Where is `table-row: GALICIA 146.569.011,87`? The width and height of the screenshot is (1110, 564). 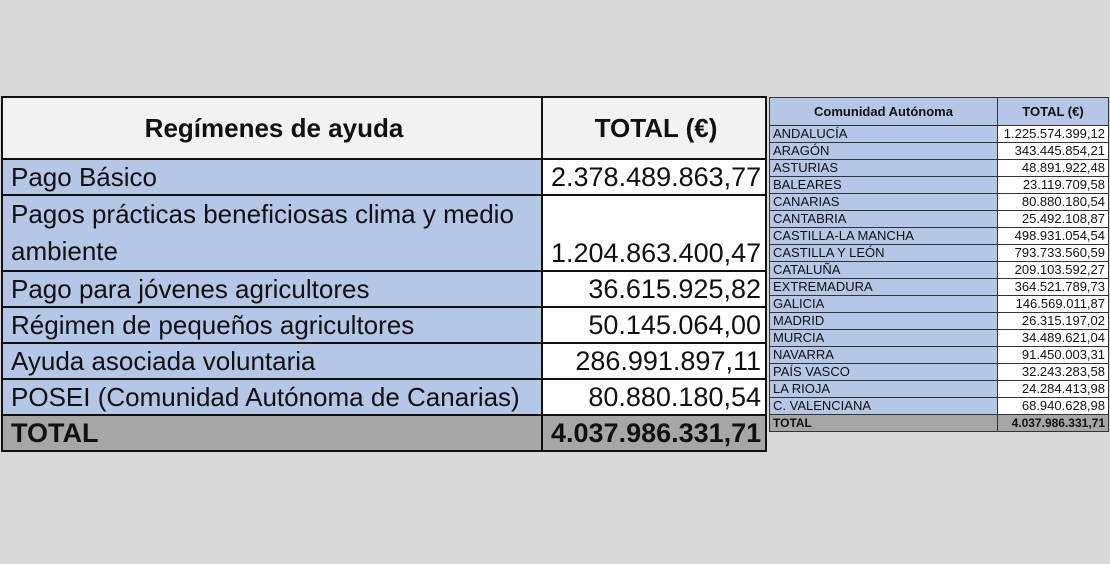
table-row: GALICIA 146.569.011,87 is located at coordinates (939, 304).